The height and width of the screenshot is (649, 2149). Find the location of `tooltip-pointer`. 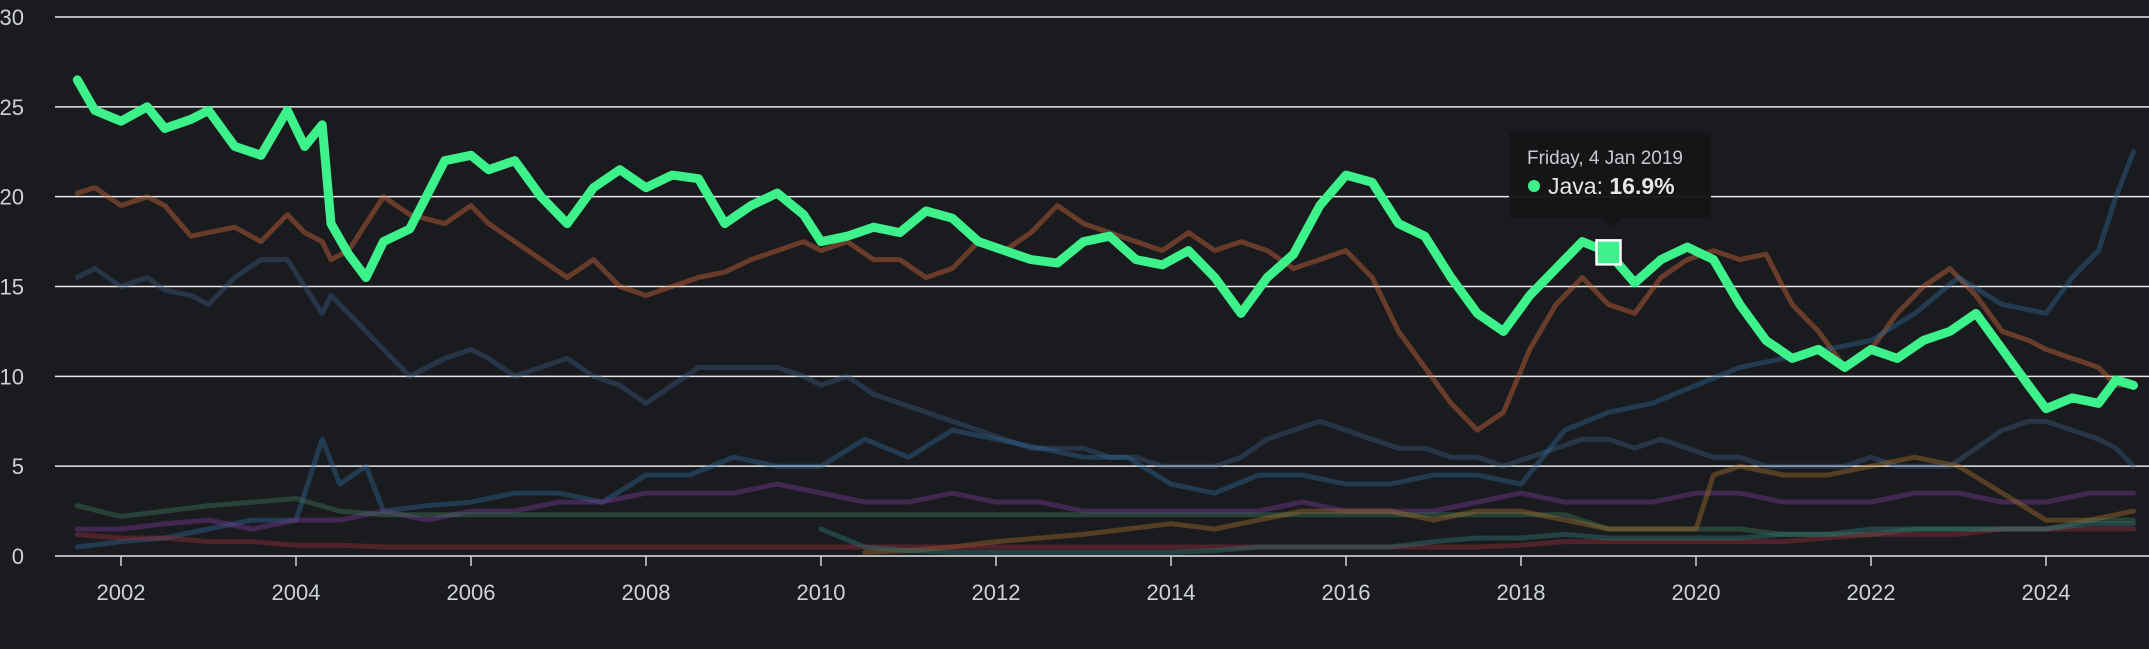

tooltip-pointer is located at coordinates (1611, 223).